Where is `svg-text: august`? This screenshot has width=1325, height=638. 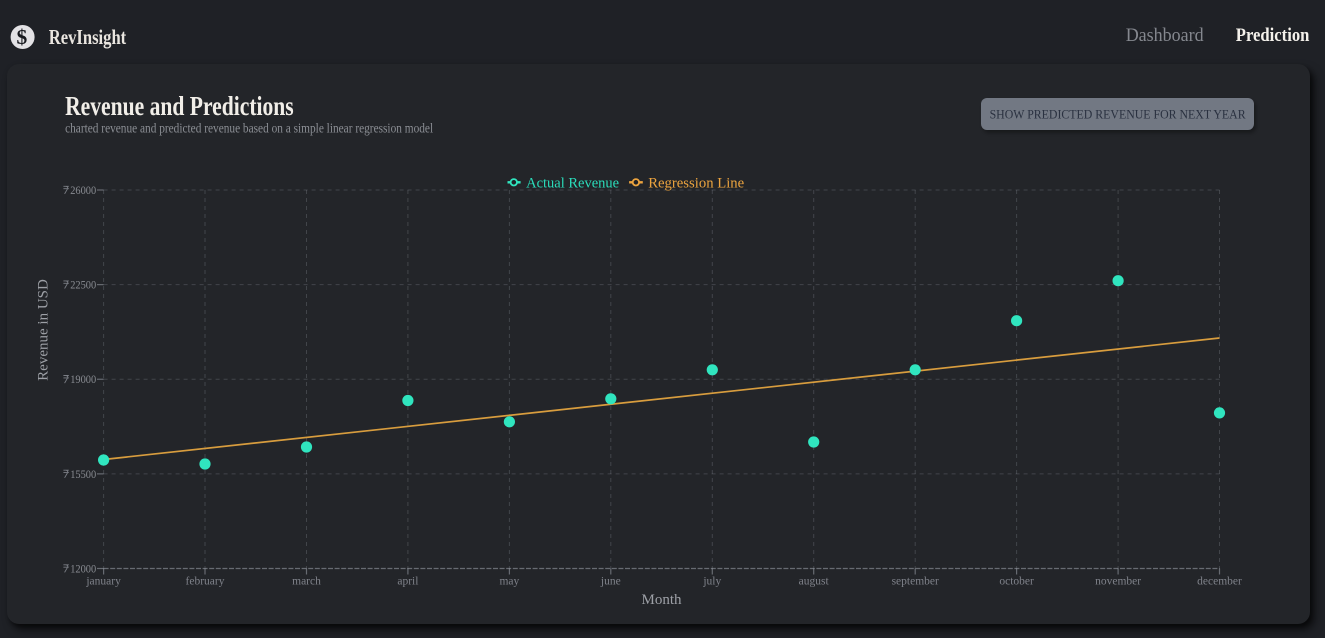
svg-text: august is located at coordinates (814, 581).